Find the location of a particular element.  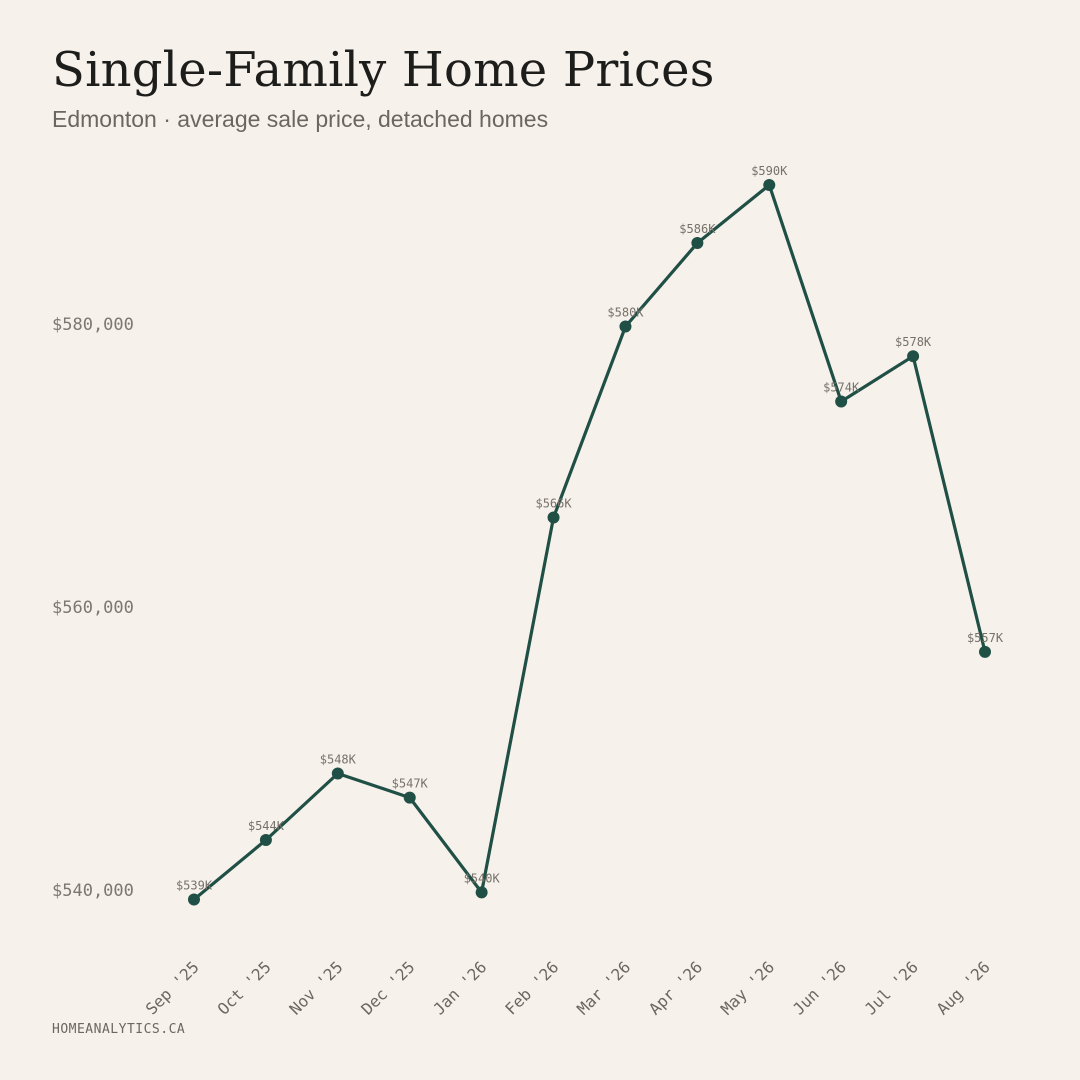

source-credit: HOMEANALYTICS.CA is located at coordinates (119, 1029).